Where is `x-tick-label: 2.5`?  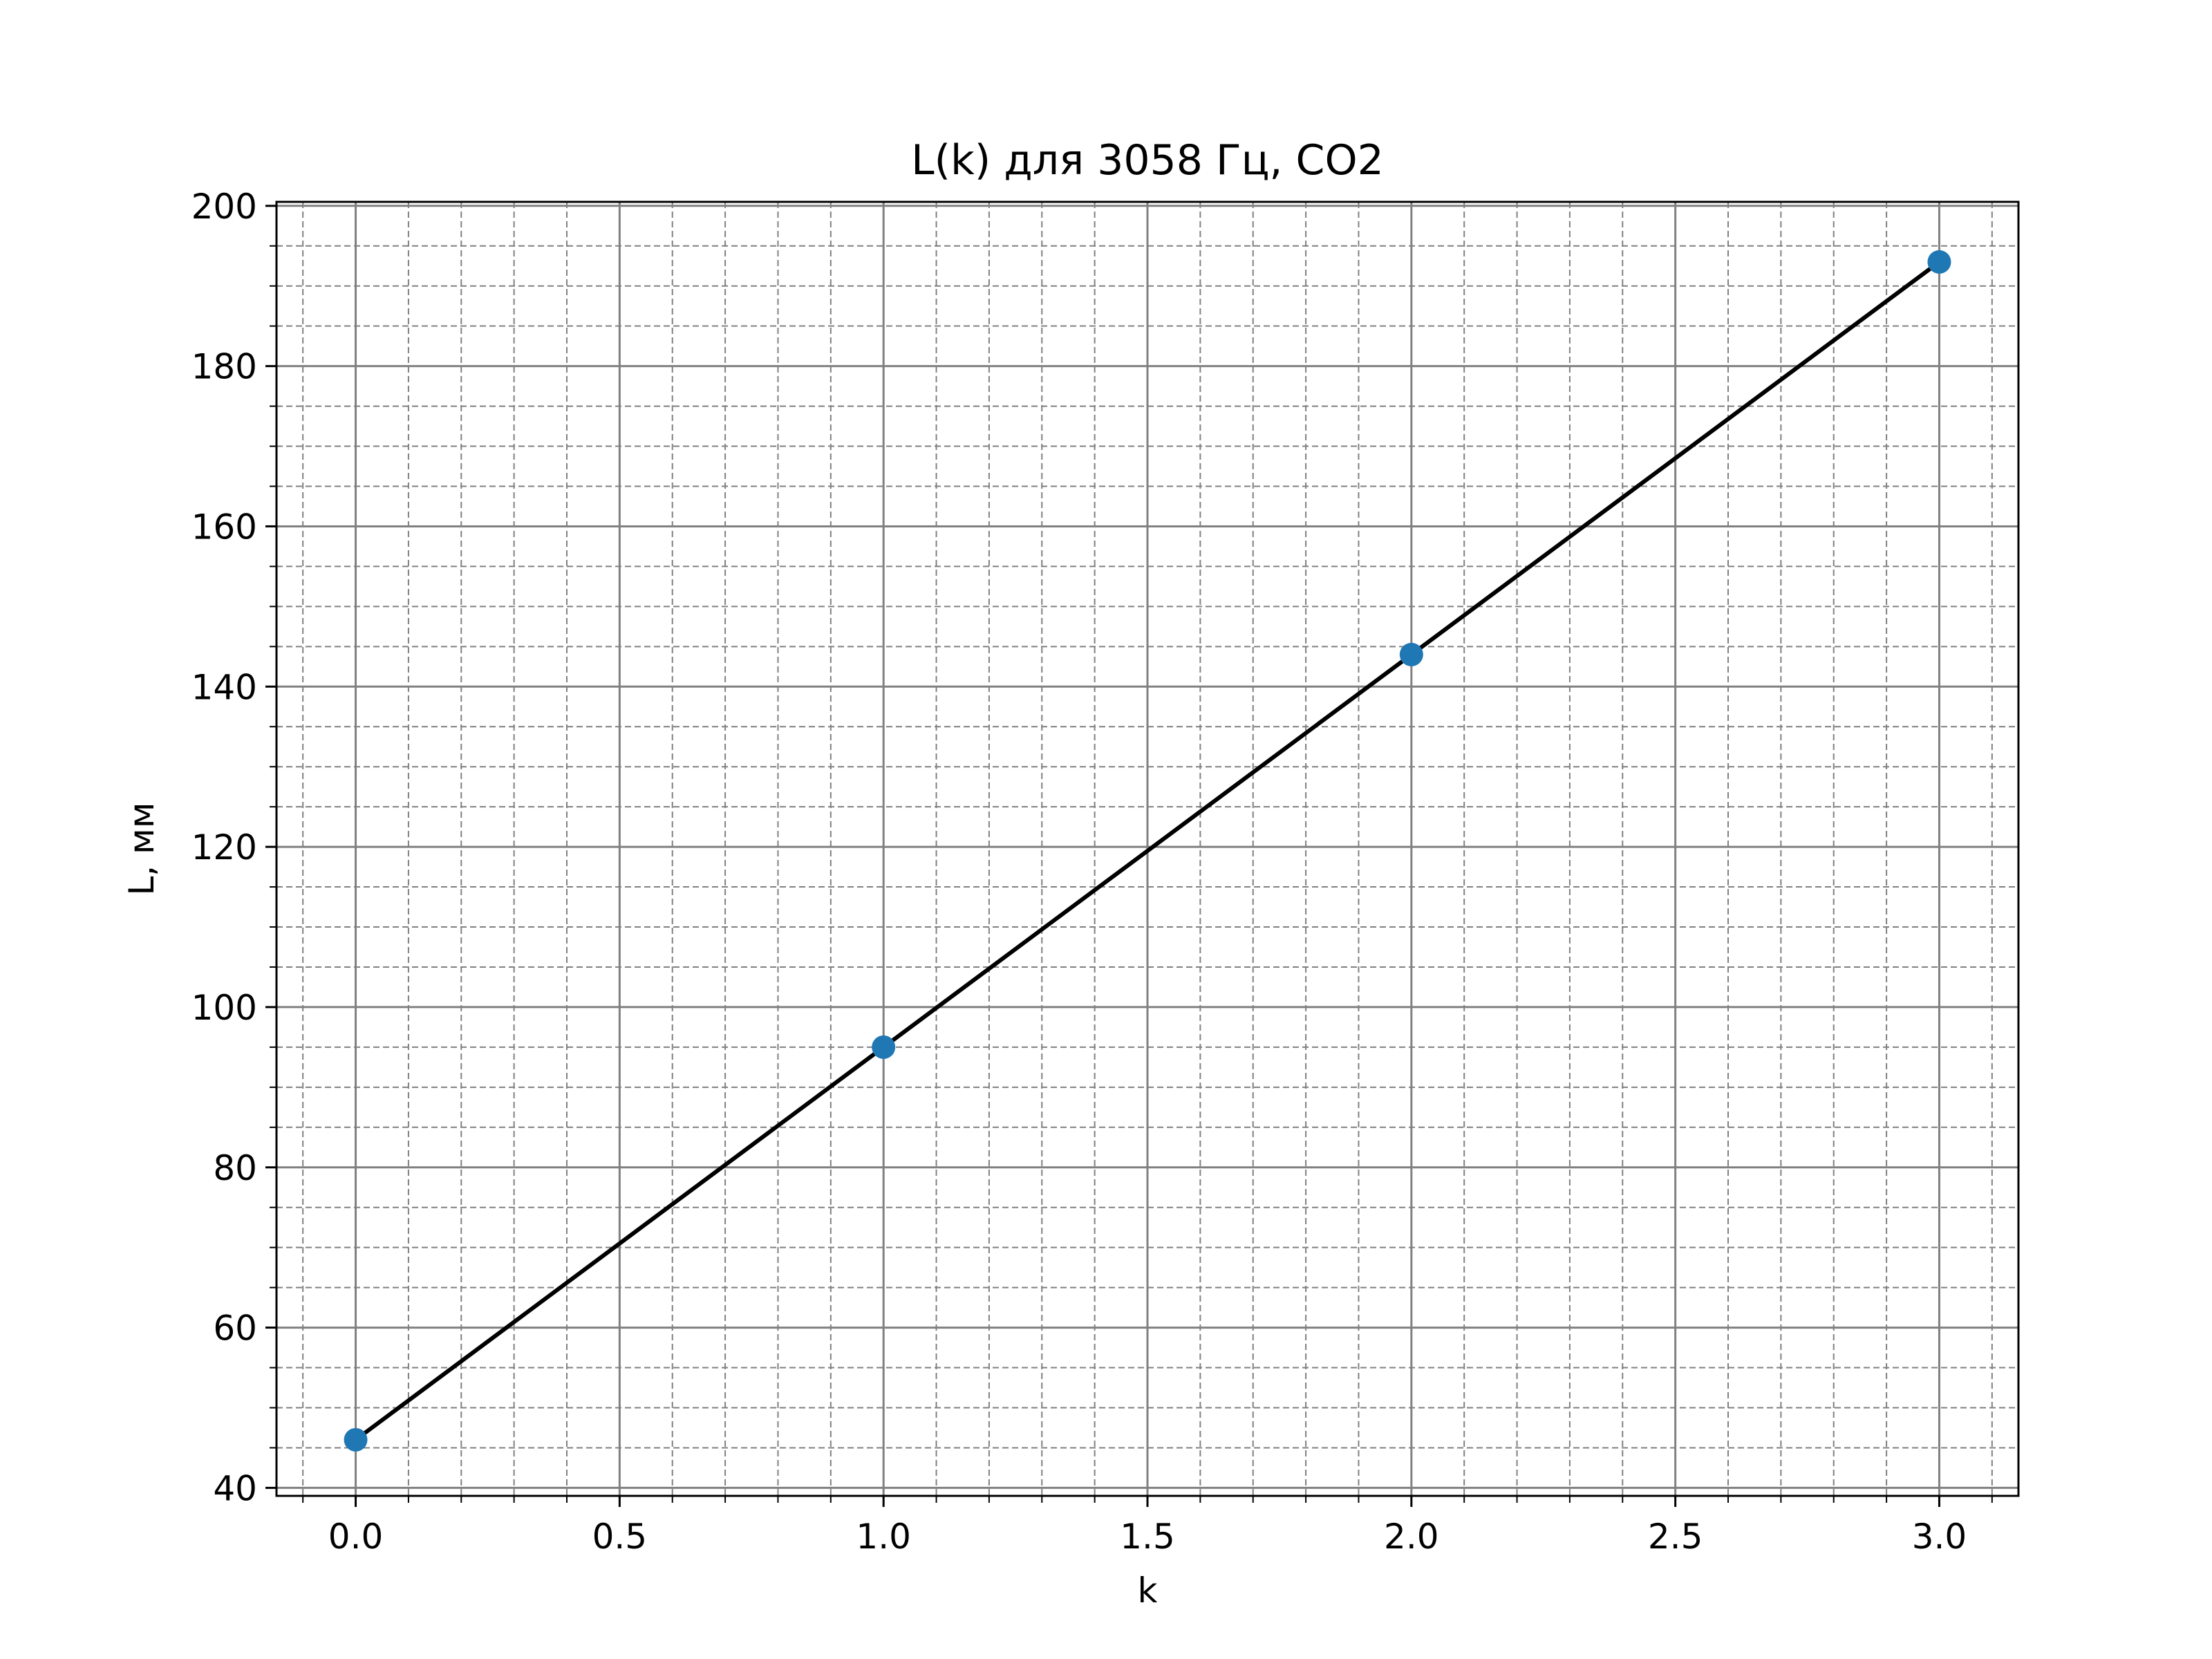 x-tick-label: 2.5 is located at coordinates (1675, 1537).